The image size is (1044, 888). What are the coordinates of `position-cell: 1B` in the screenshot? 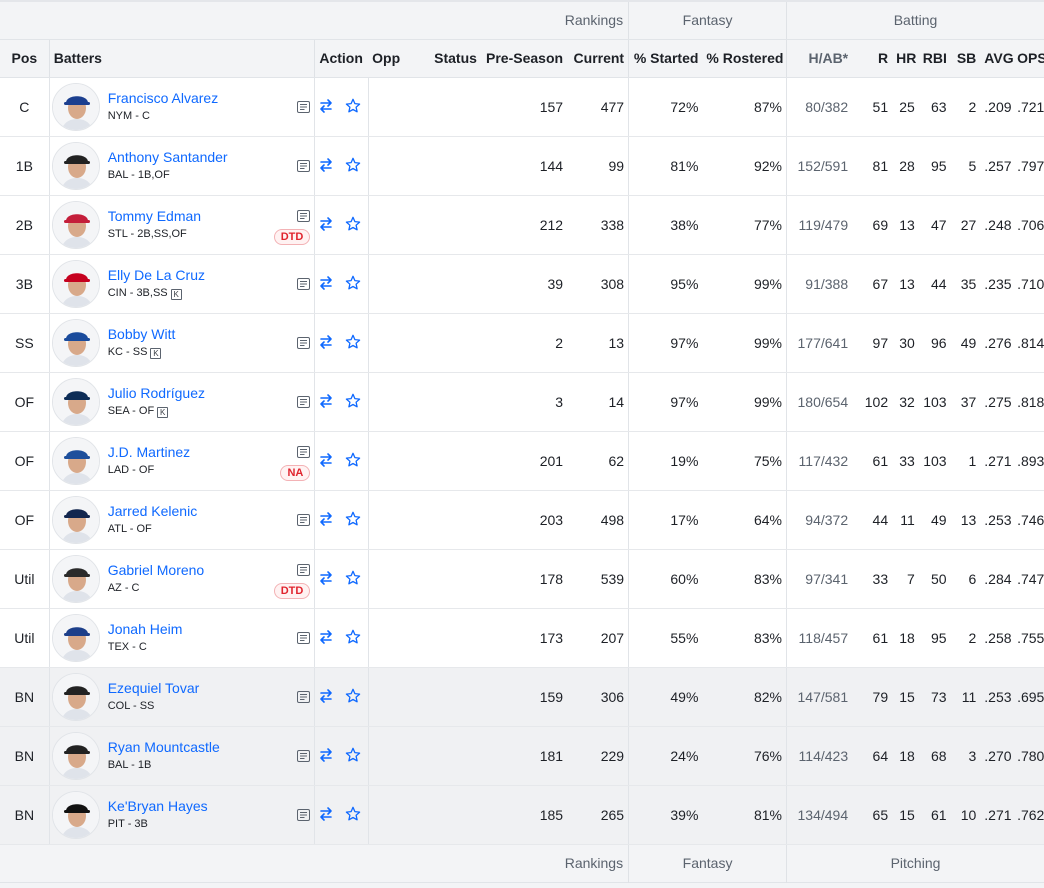 It's located at (25, 166).